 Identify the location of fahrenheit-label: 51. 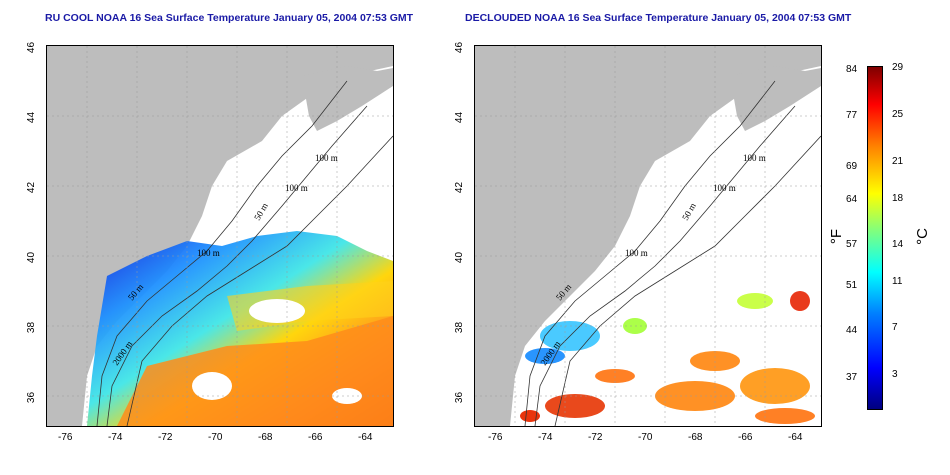
(852, 285).